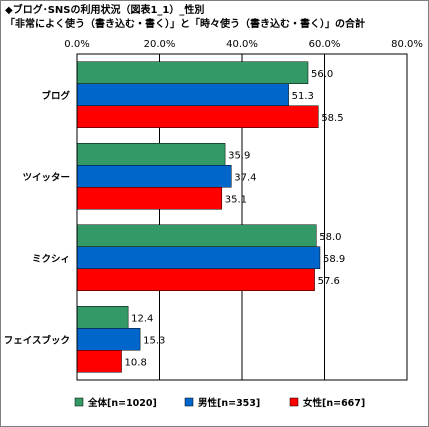 This screenshot has width=429, height=427. Describe the element at coordinates (407, 44) in the screenshot. I see `x-tick-label: 80.0%` at that location.